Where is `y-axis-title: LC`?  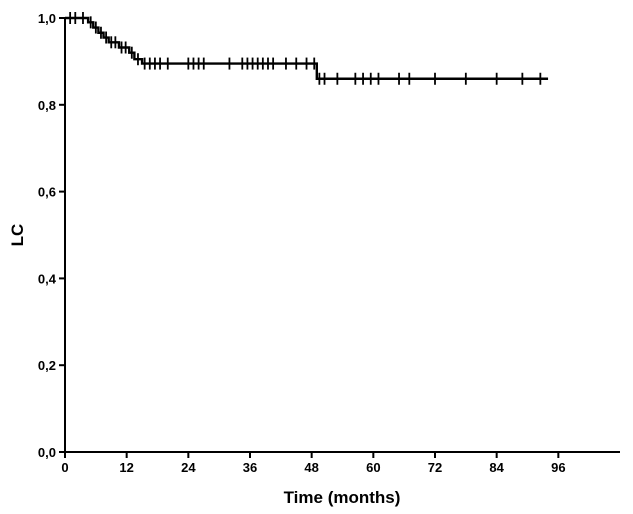 y-axis-title: LC is located at coordinates (17, 235).